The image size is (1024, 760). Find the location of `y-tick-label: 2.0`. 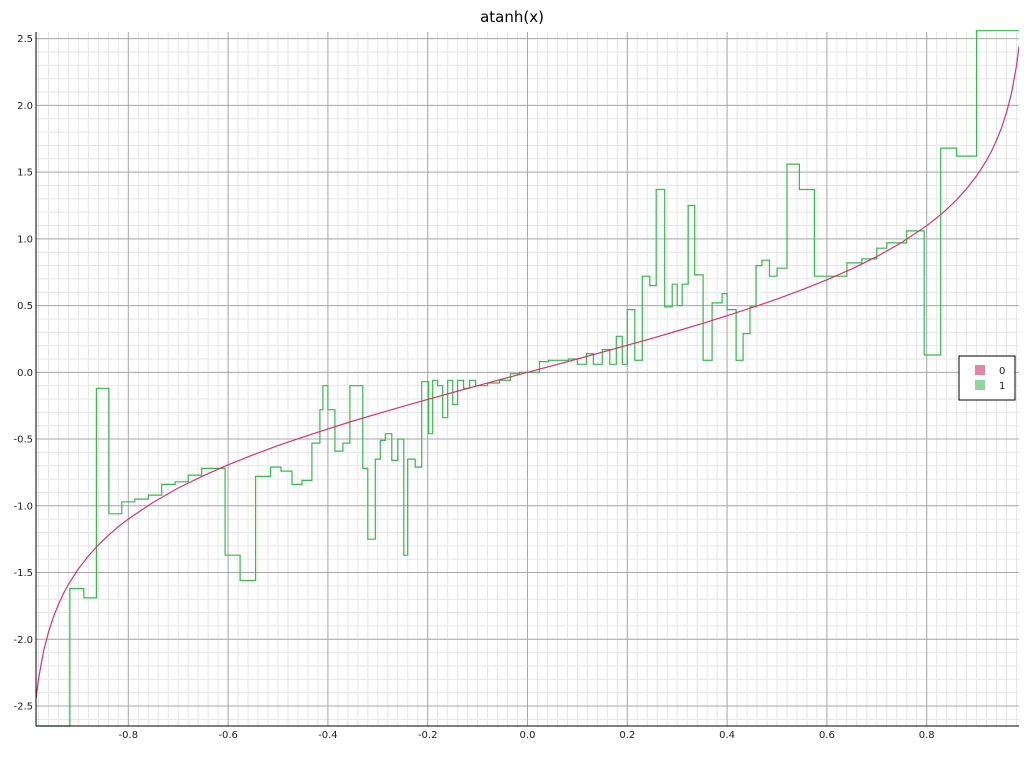

y-tick-label: 2.0 is located at coordinates (25, 106).